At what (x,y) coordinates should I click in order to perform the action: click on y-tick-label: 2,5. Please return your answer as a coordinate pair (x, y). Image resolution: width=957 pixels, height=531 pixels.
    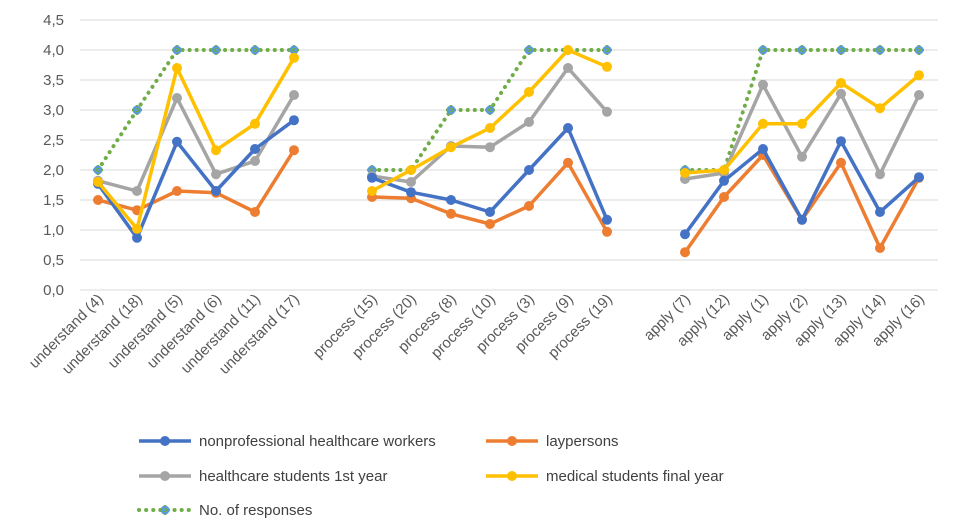
    Looking at the image, I should click on (53, 140).